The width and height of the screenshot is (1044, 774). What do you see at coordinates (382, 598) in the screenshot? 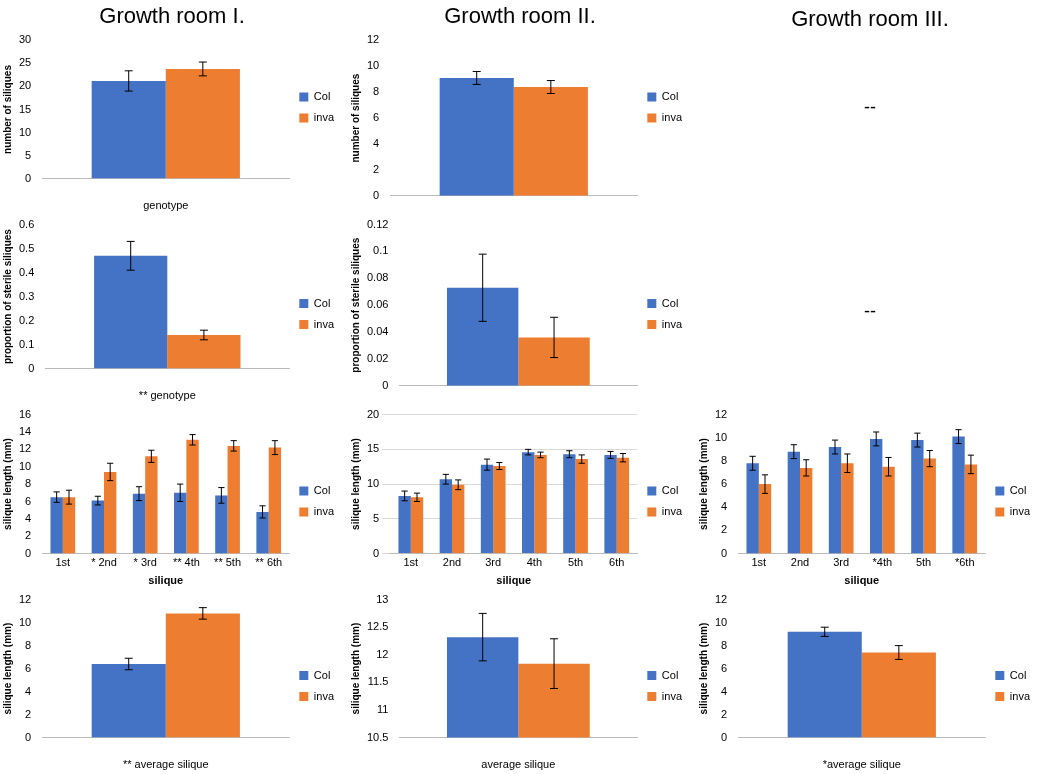
I see `y-tick-label: 13` at bounding box center [382, 598].